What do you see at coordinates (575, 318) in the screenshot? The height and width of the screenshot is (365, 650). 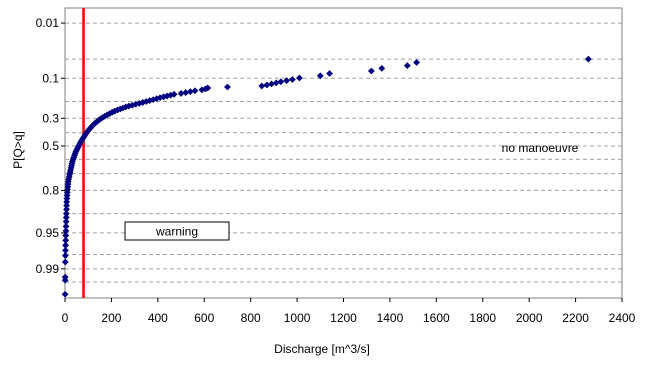 I see `x-tick-label: 2200` at bounding box center [575, 318].